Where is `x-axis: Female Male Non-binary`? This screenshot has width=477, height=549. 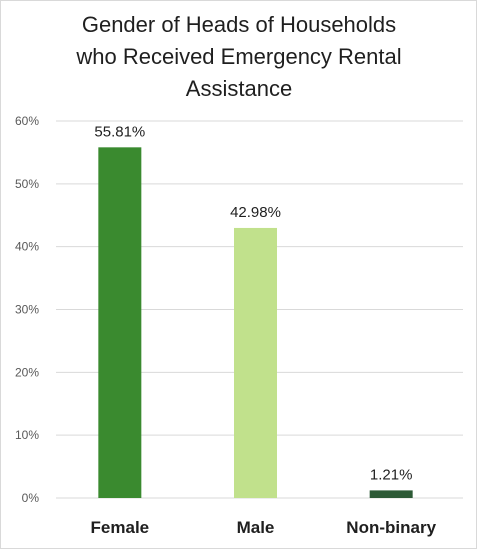
x-axis: Female Male Non-binary is located at coordinates (264, 527).